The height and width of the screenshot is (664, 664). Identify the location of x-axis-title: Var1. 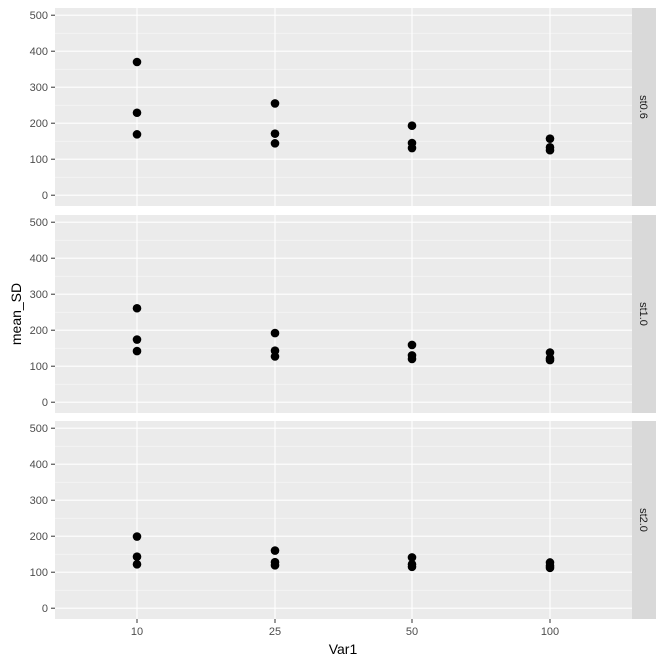
(343, 649).